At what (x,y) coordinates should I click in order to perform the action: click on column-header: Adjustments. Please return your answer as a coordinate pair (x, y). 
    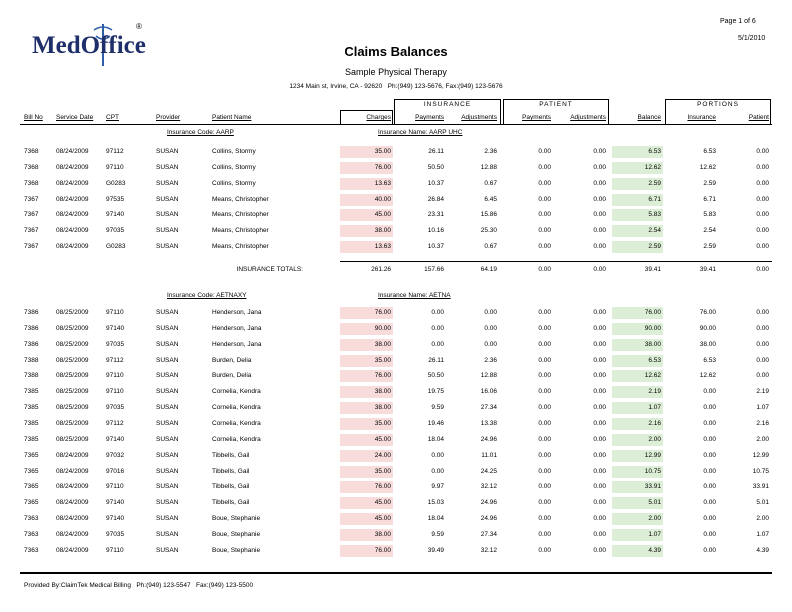
    Looking at the image, I should click on (479, 117).